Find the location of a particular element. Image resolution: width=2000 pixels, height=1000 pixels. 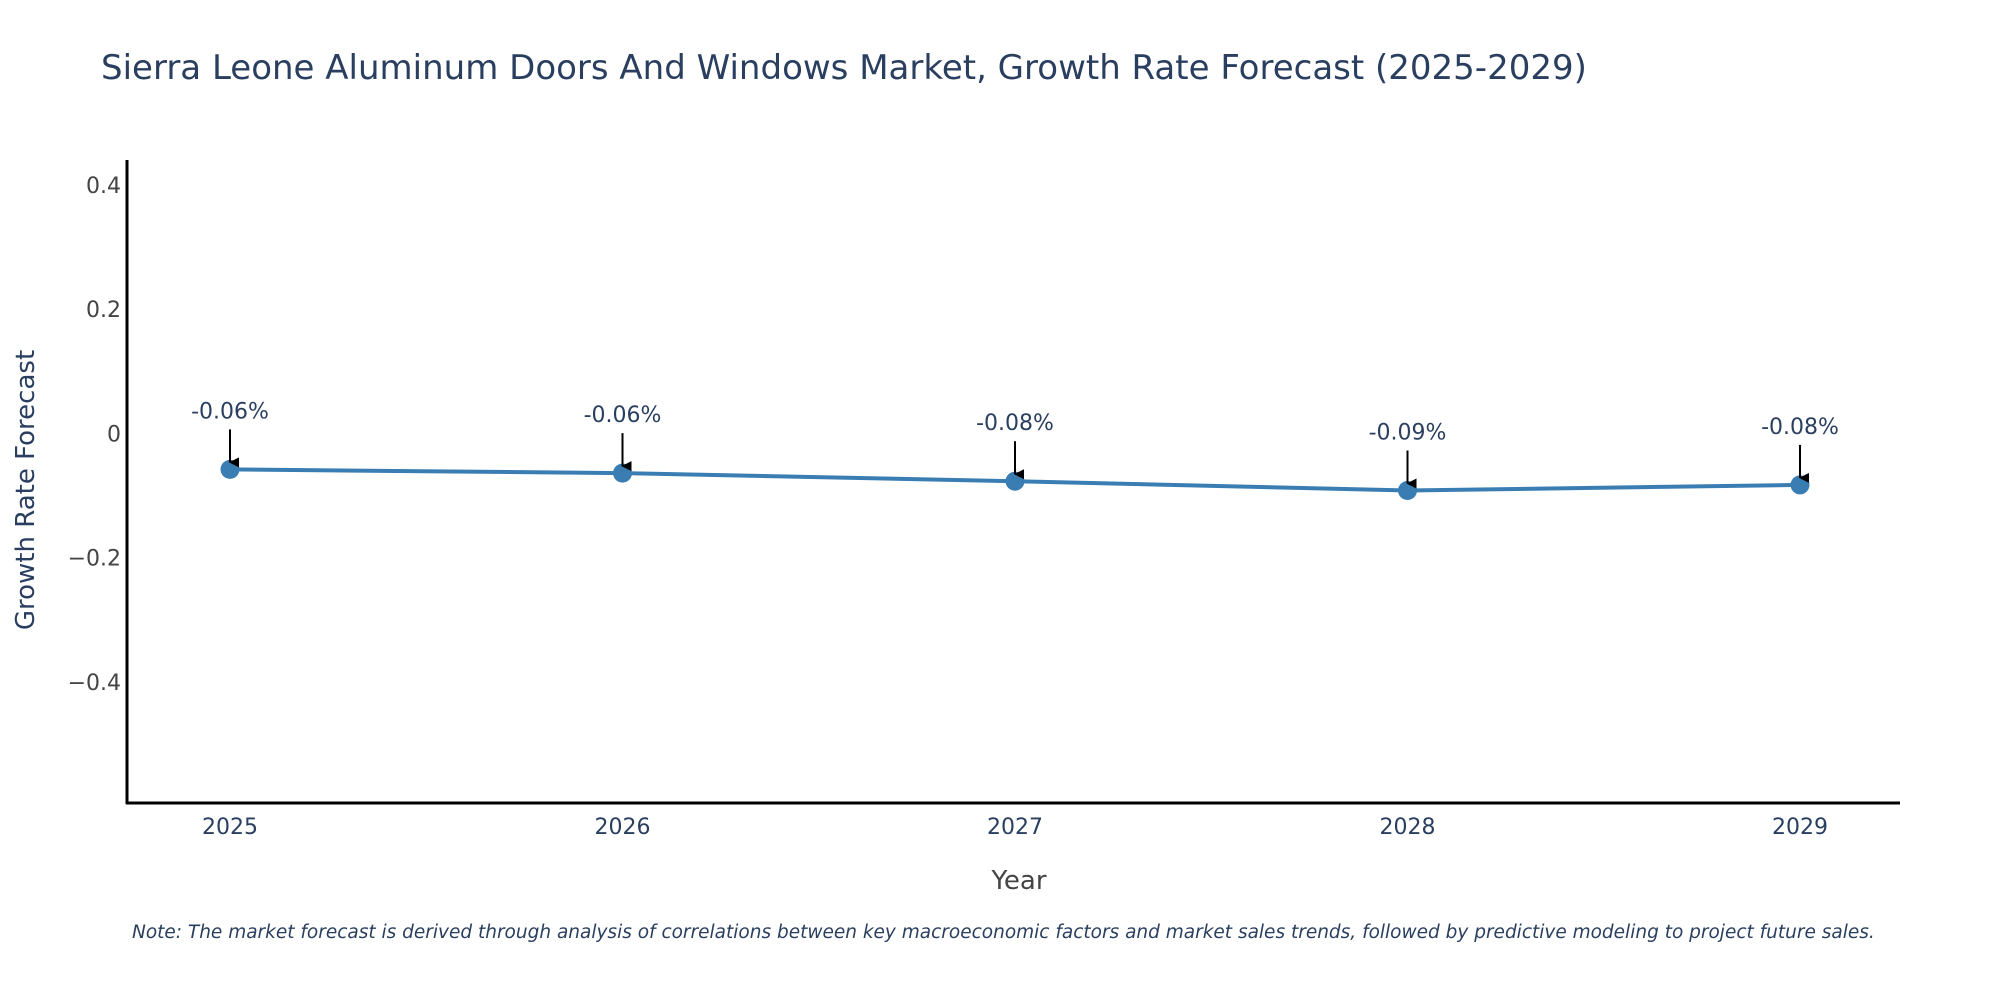

x-tick-label: 2026 is located at coordinates (623, 827).